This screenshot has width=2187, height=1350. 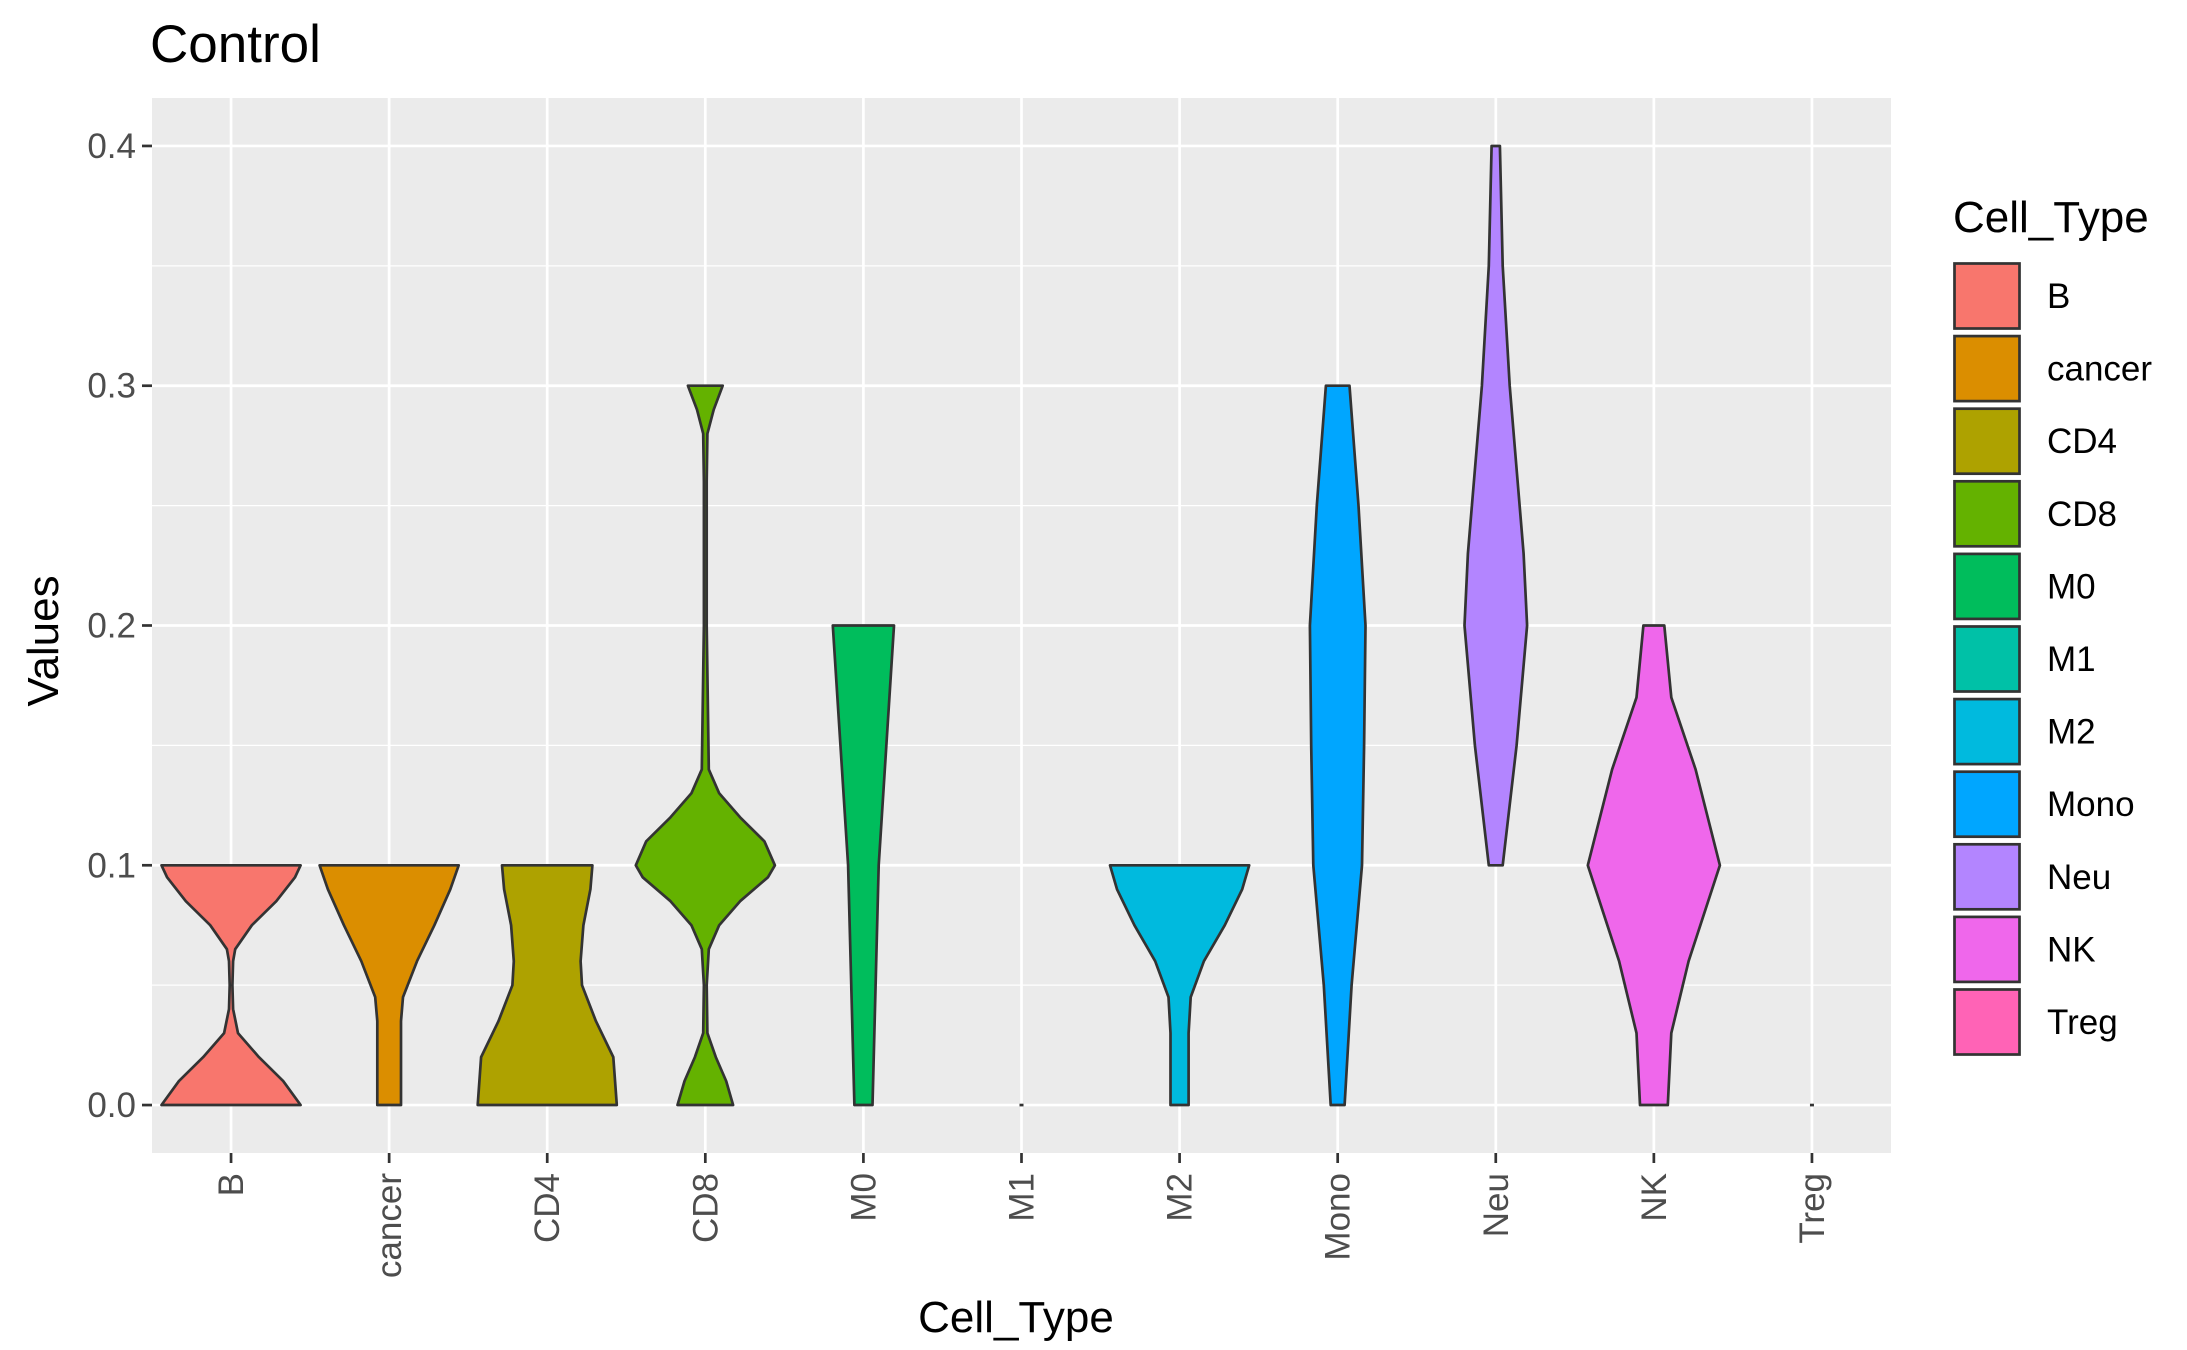 I want to click on x-tick-label: Neu, so click(x=1496, y=1205).